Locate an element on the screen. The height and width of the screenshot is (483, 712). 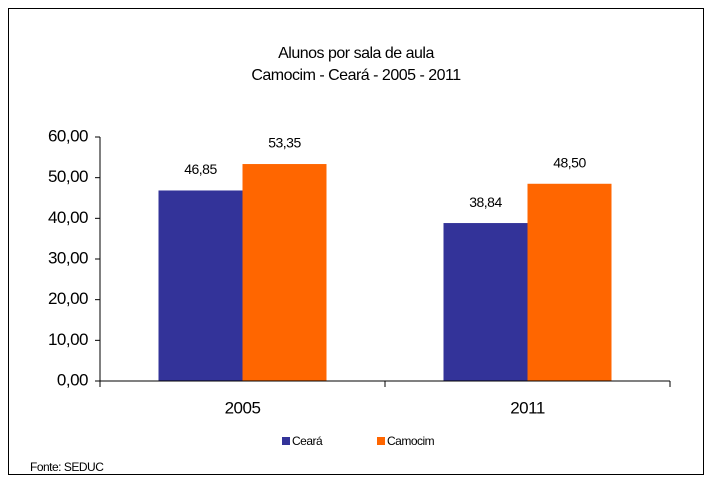
x-tick-label: 2011 is located at coordinates (527, 407).